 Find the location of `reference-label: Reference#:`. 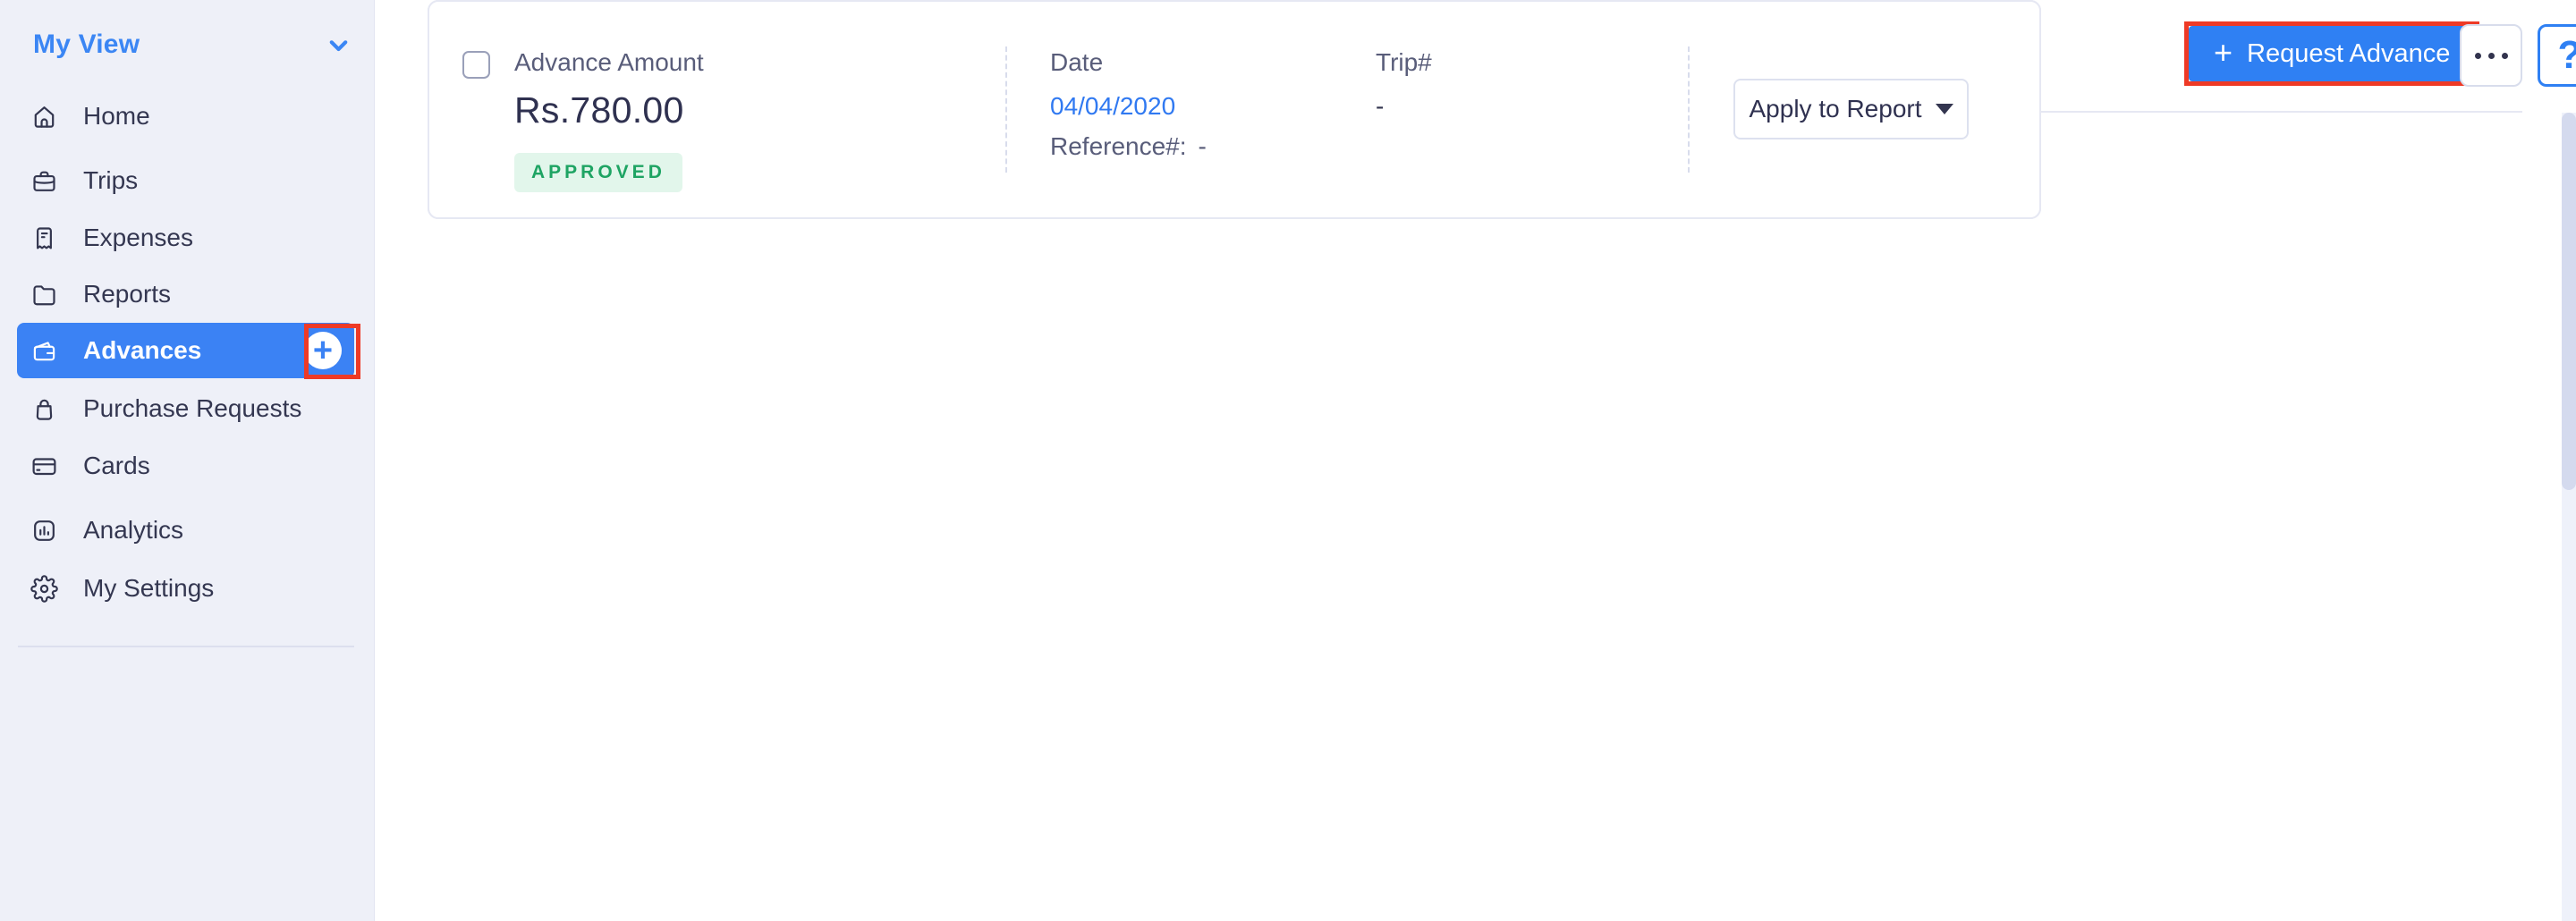

reference-label: Reference#: is located at coordinates (1118, 146).